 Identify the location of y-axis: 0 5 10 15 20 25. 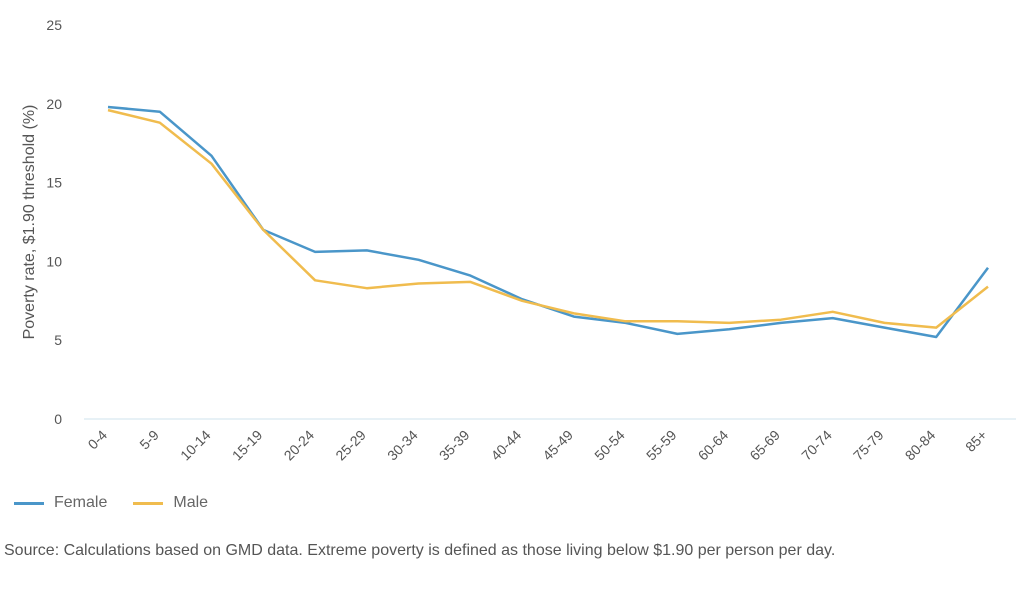
(54, 222).